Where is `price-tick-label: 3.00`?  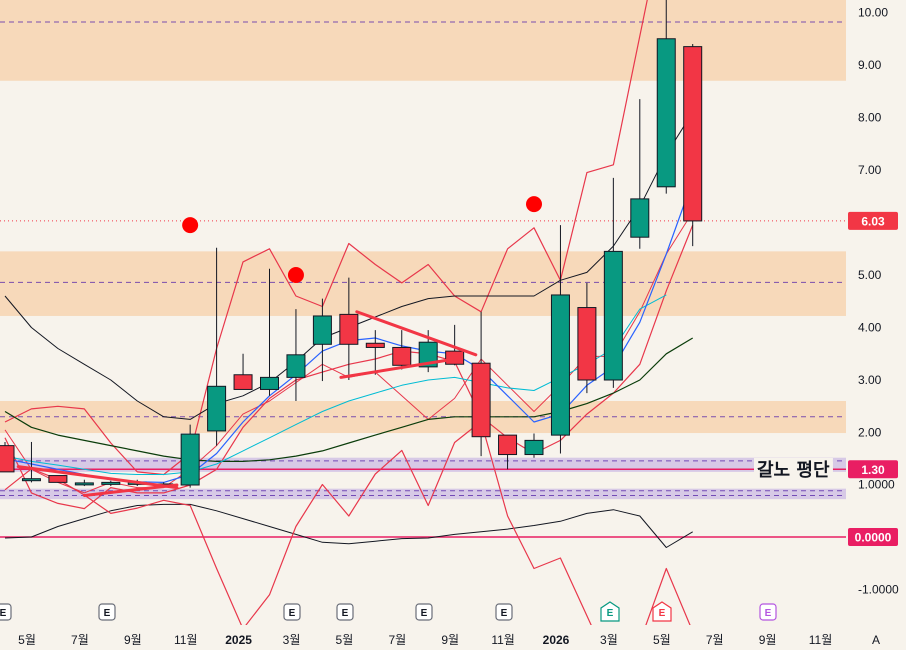 price-tick-label: 3.00 is located at coordinates (870, 380).